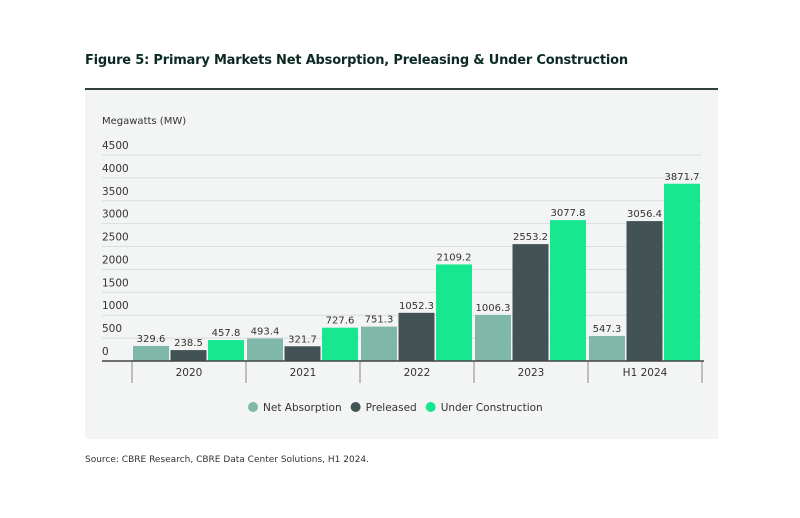  What do you see at coordinates (340, 321) in the screenshot?
I see `data-label: 727.6` at bounding box center [340, 321].